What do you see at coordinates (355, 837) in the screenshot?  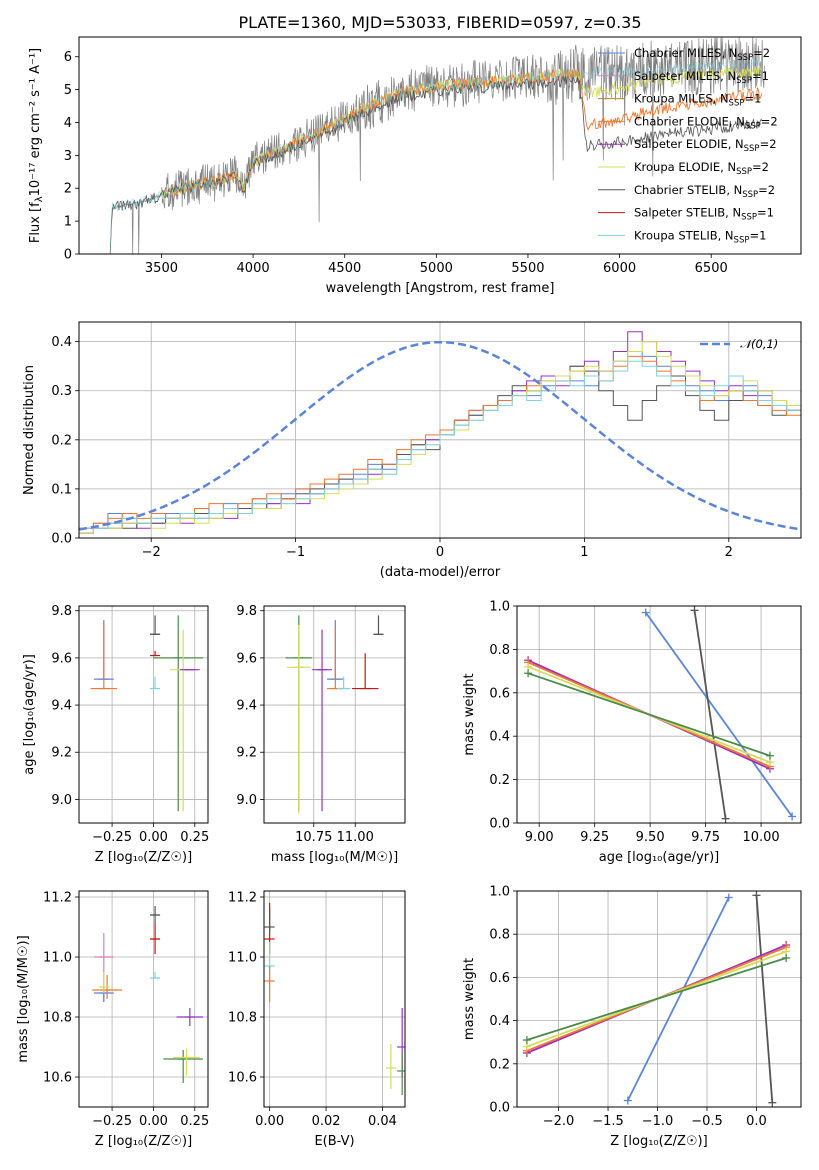 I see `x-tick-label: 11.00` at bounding box center [355, 837].